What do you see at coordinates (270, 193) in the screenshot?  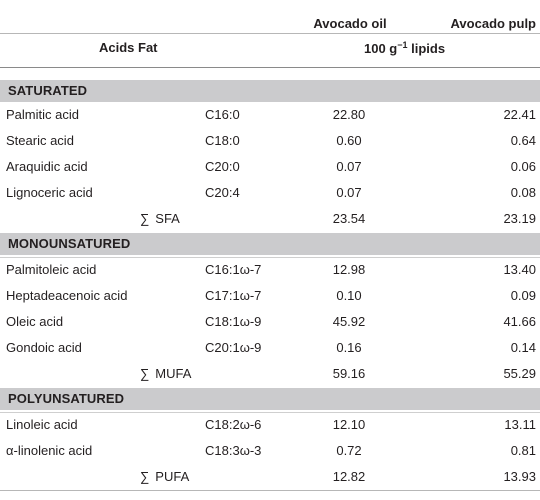 I see `table-row: Lignoceric acid C20:4 0.07 0.08` at bounding box center [270, 193].